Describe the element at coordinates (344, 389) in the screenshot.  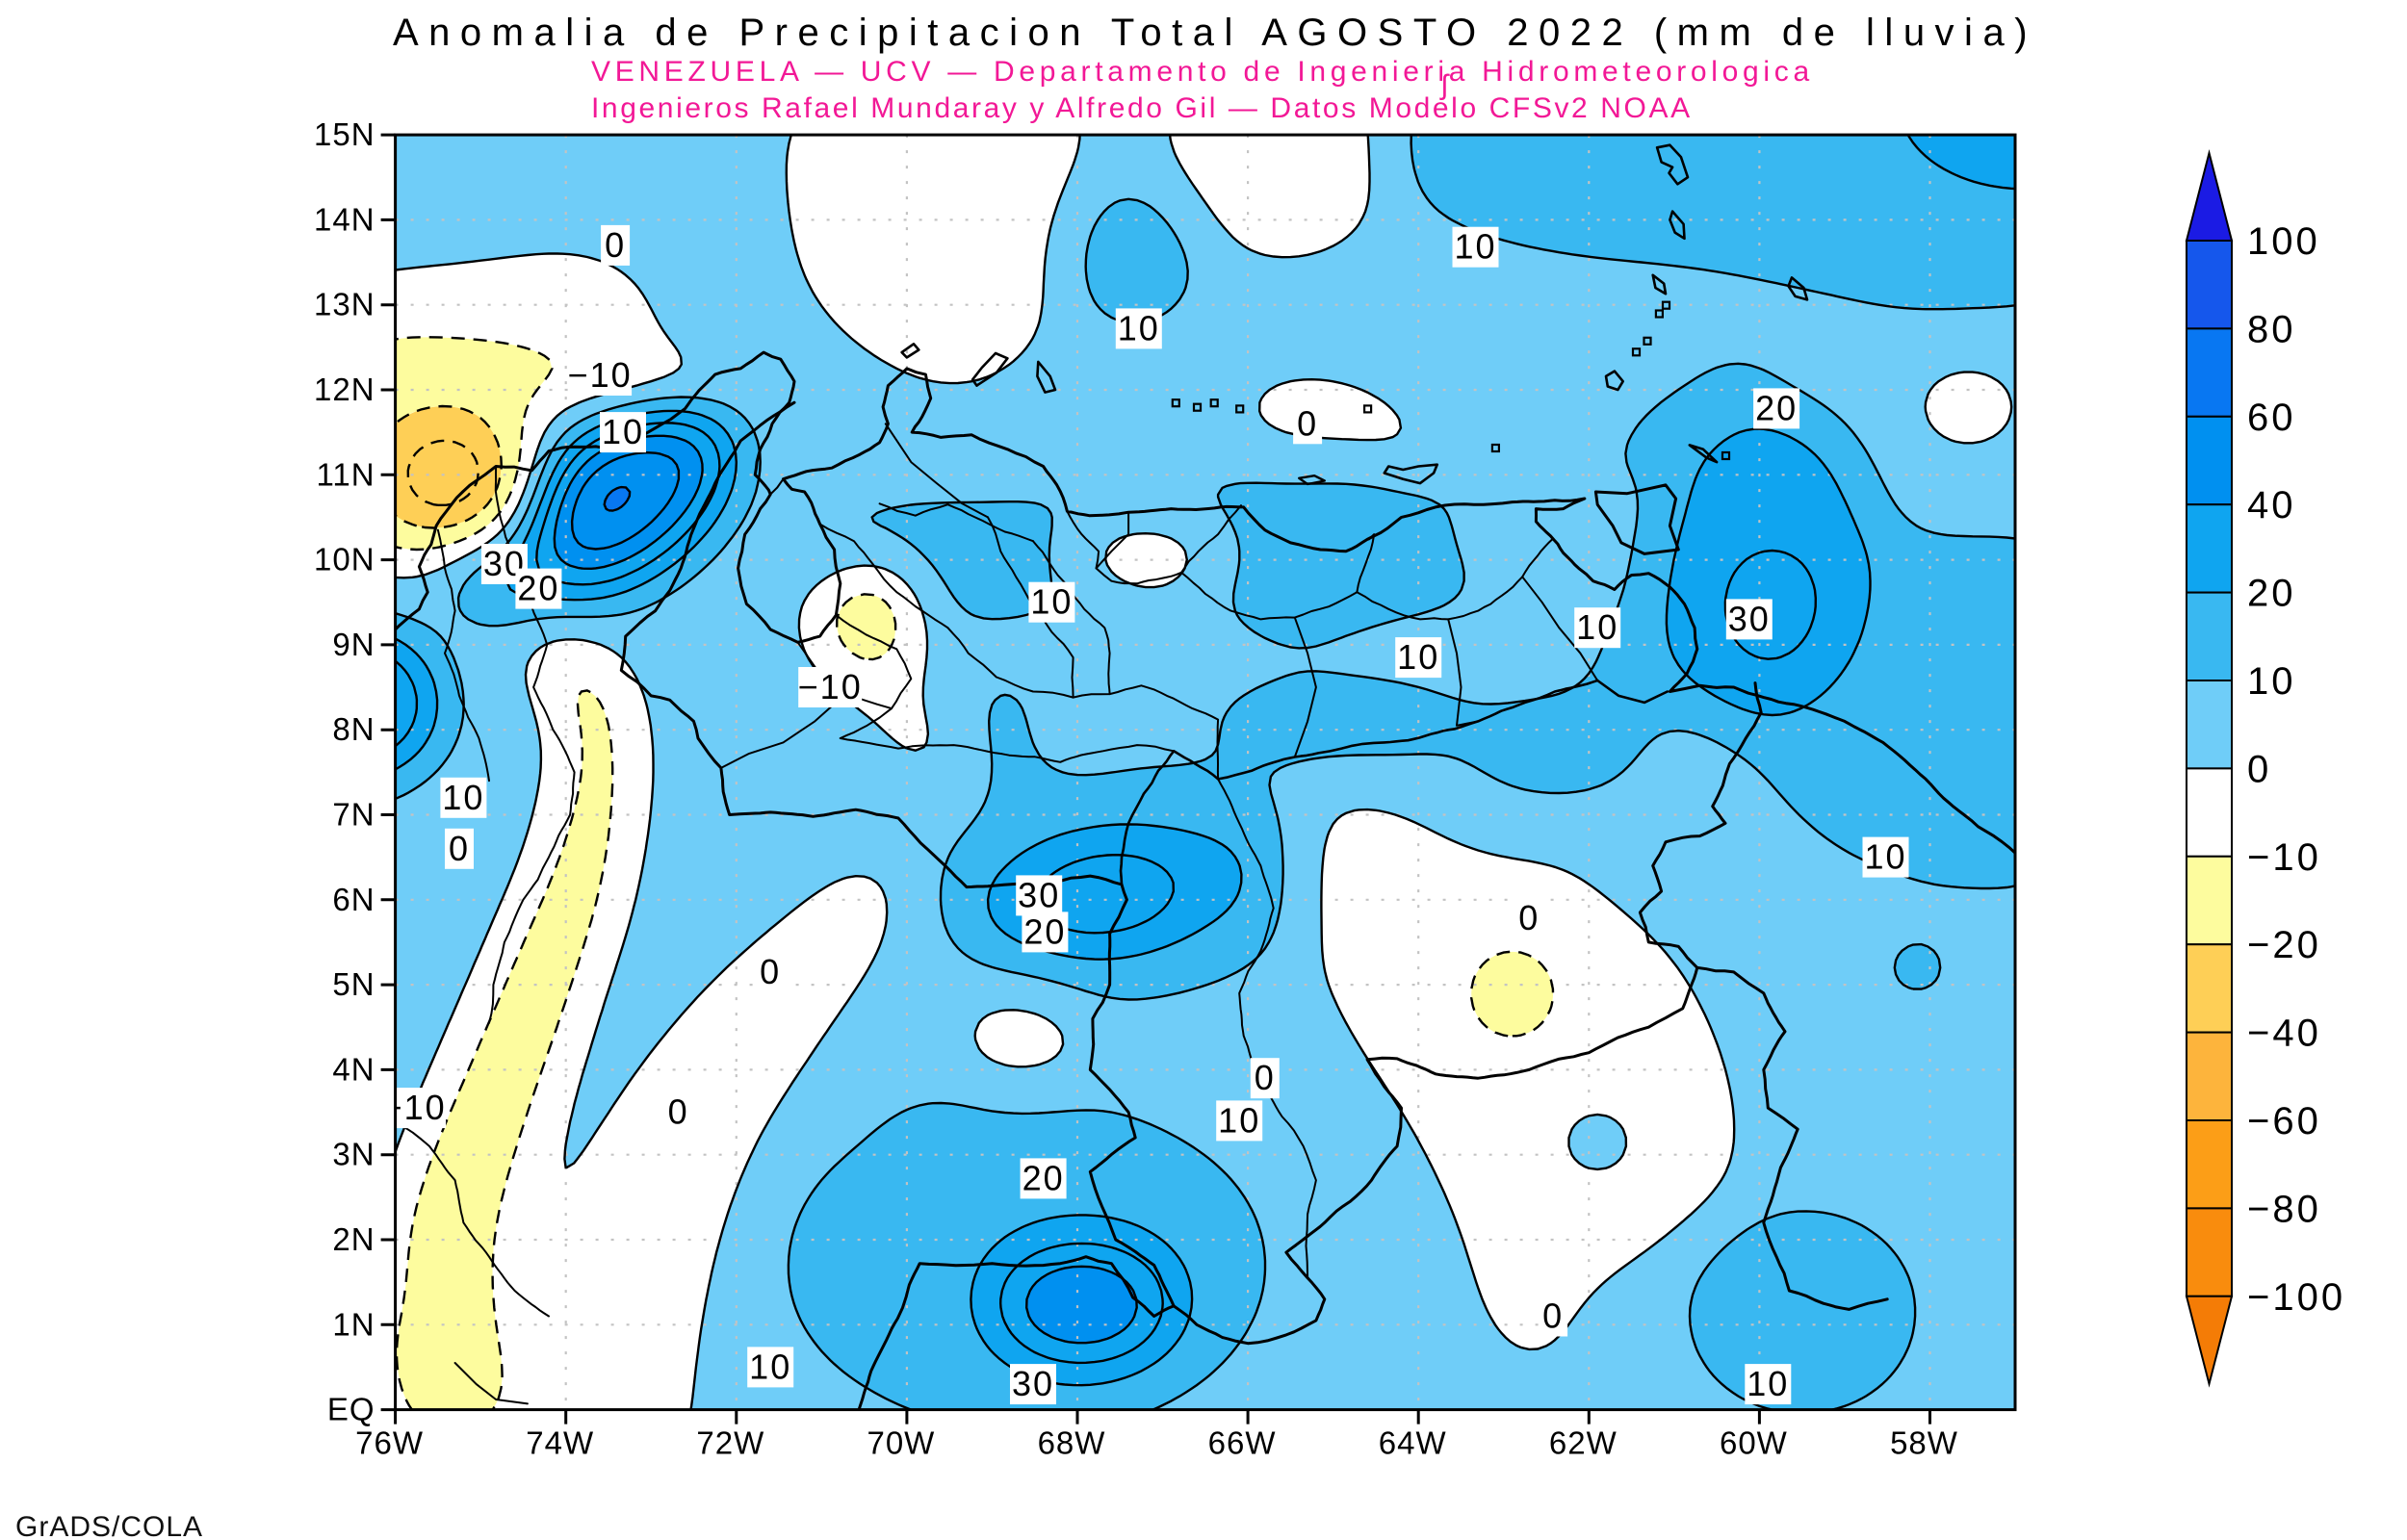
I see `svg-text: 12N` at that location.